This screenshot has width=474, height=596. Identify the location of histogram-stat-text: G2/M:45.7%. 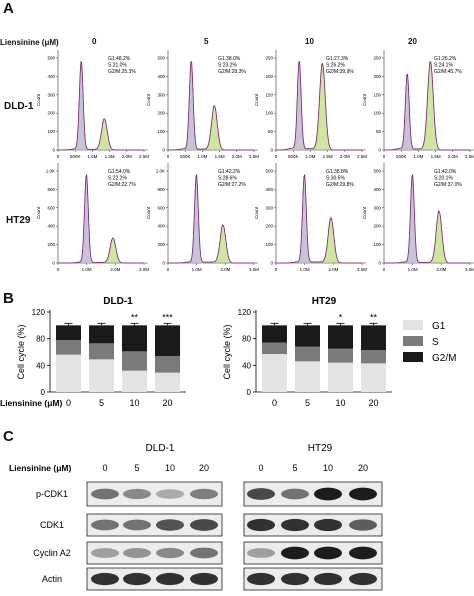
(448, 72).